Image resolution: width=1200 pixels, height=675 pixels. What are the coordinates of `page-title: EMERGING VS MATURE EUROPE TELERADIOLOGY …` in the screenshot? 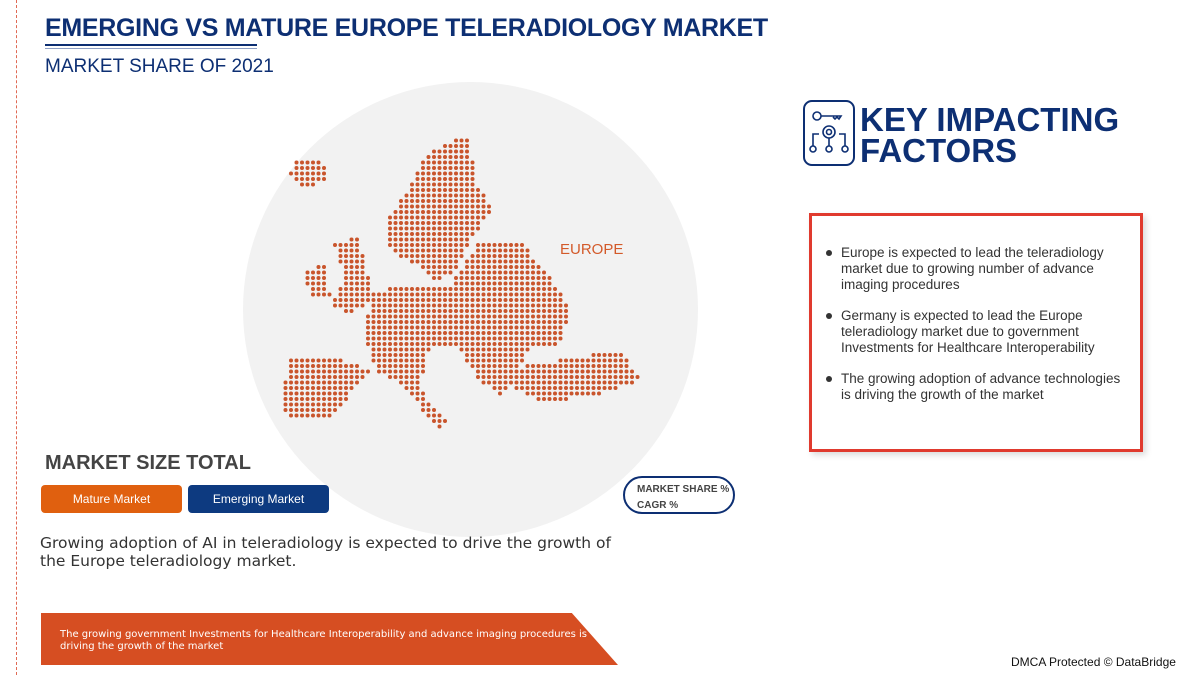 It's located at (406, 28).